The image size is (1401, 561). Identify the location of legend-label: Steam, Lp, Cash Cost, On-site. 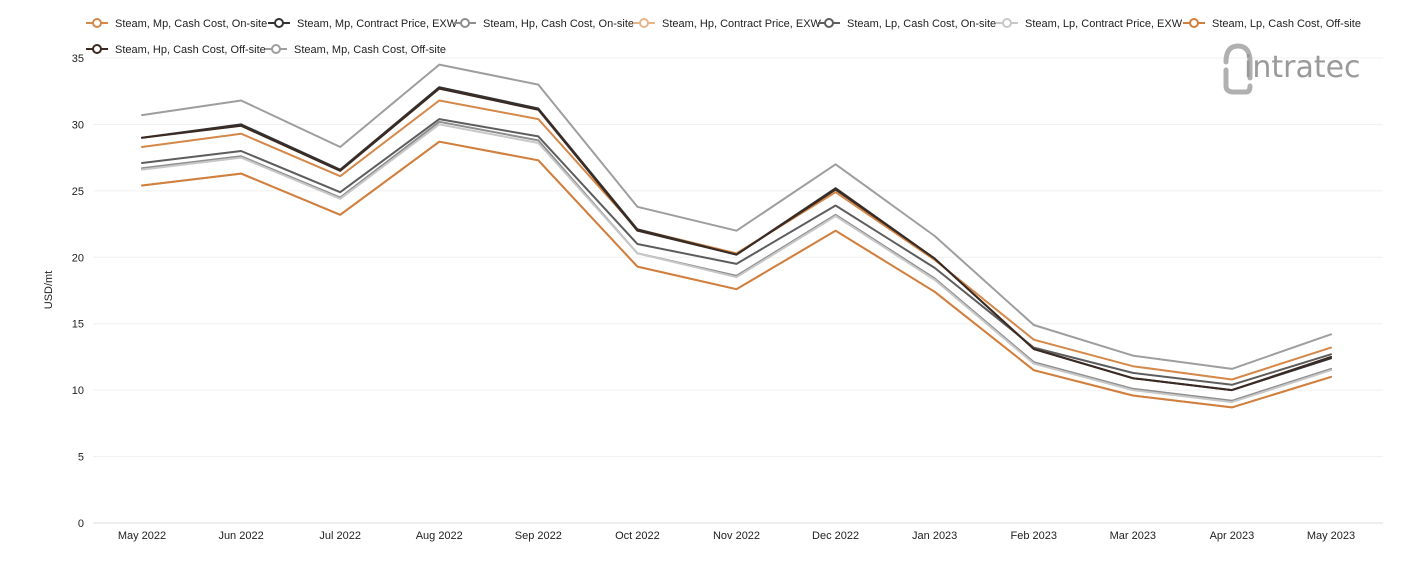
(921, 24).